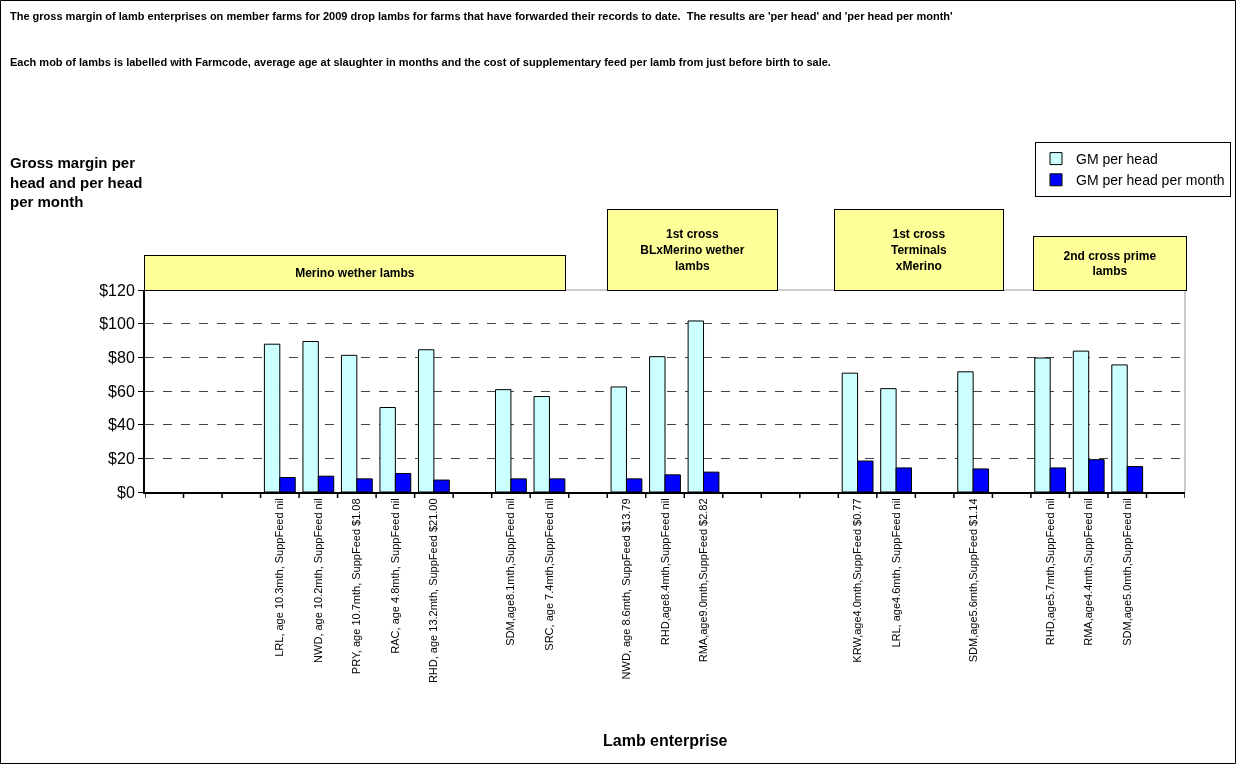  Describe the element at coordinates (972, 580) in the screenshot. I see `x-tick-label: SDM,age5.6mth,SuppFeed $1.14` at that location.